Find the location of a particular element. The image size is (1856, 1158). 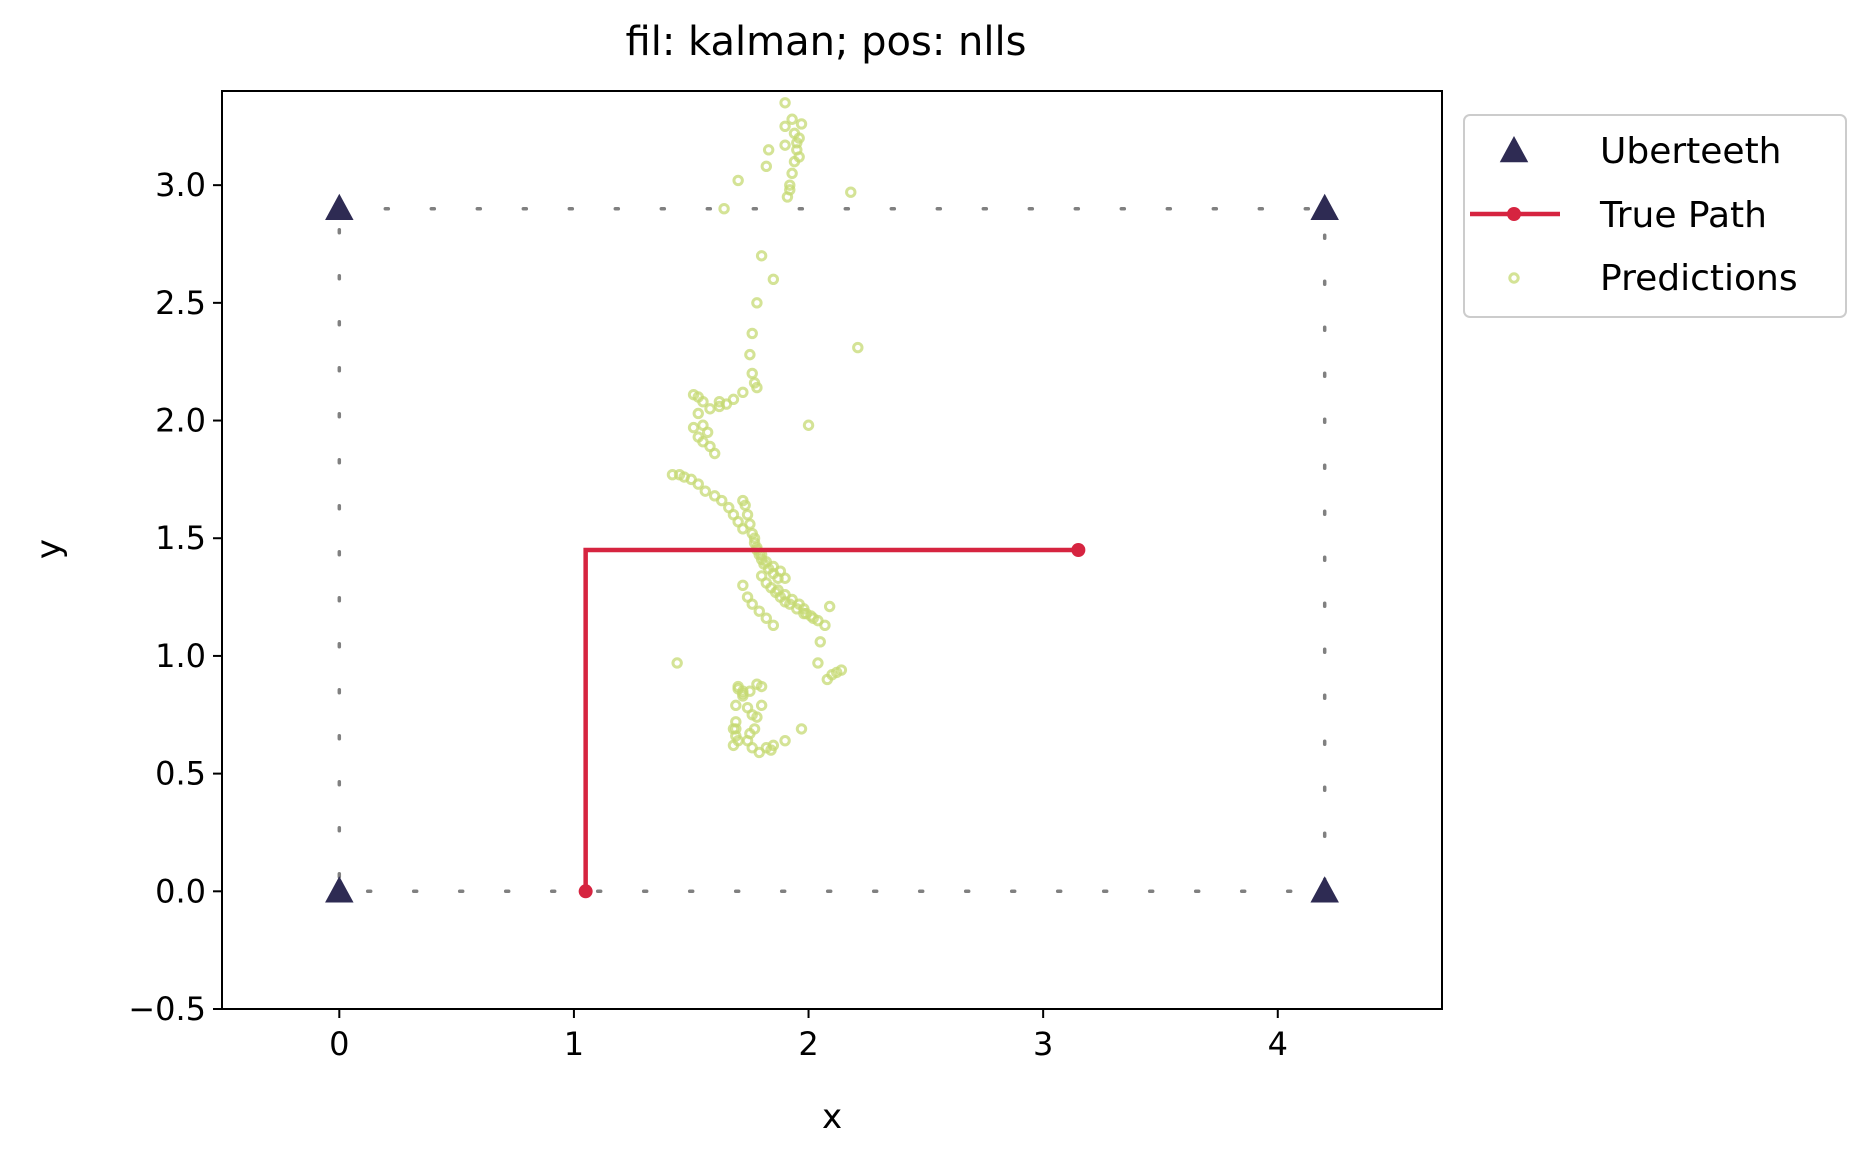

chart-title: fil: kalman; pos: nlls is located at coordinates (826, 42).